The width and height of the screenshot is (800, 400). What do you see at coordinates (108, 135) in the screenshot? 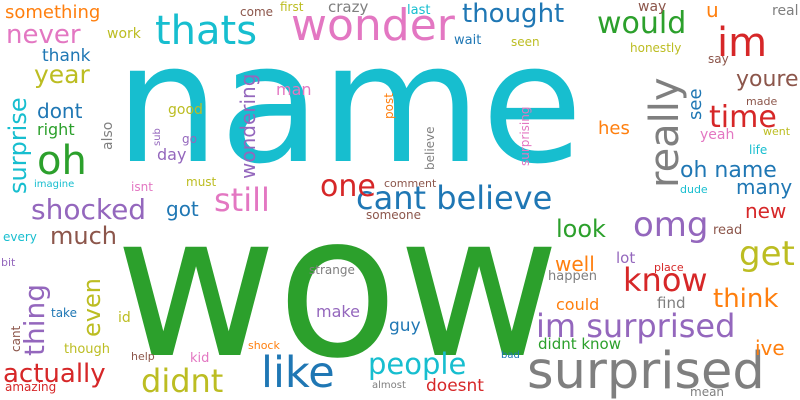
I see `word-also: also` at bounding box center [108, 135].